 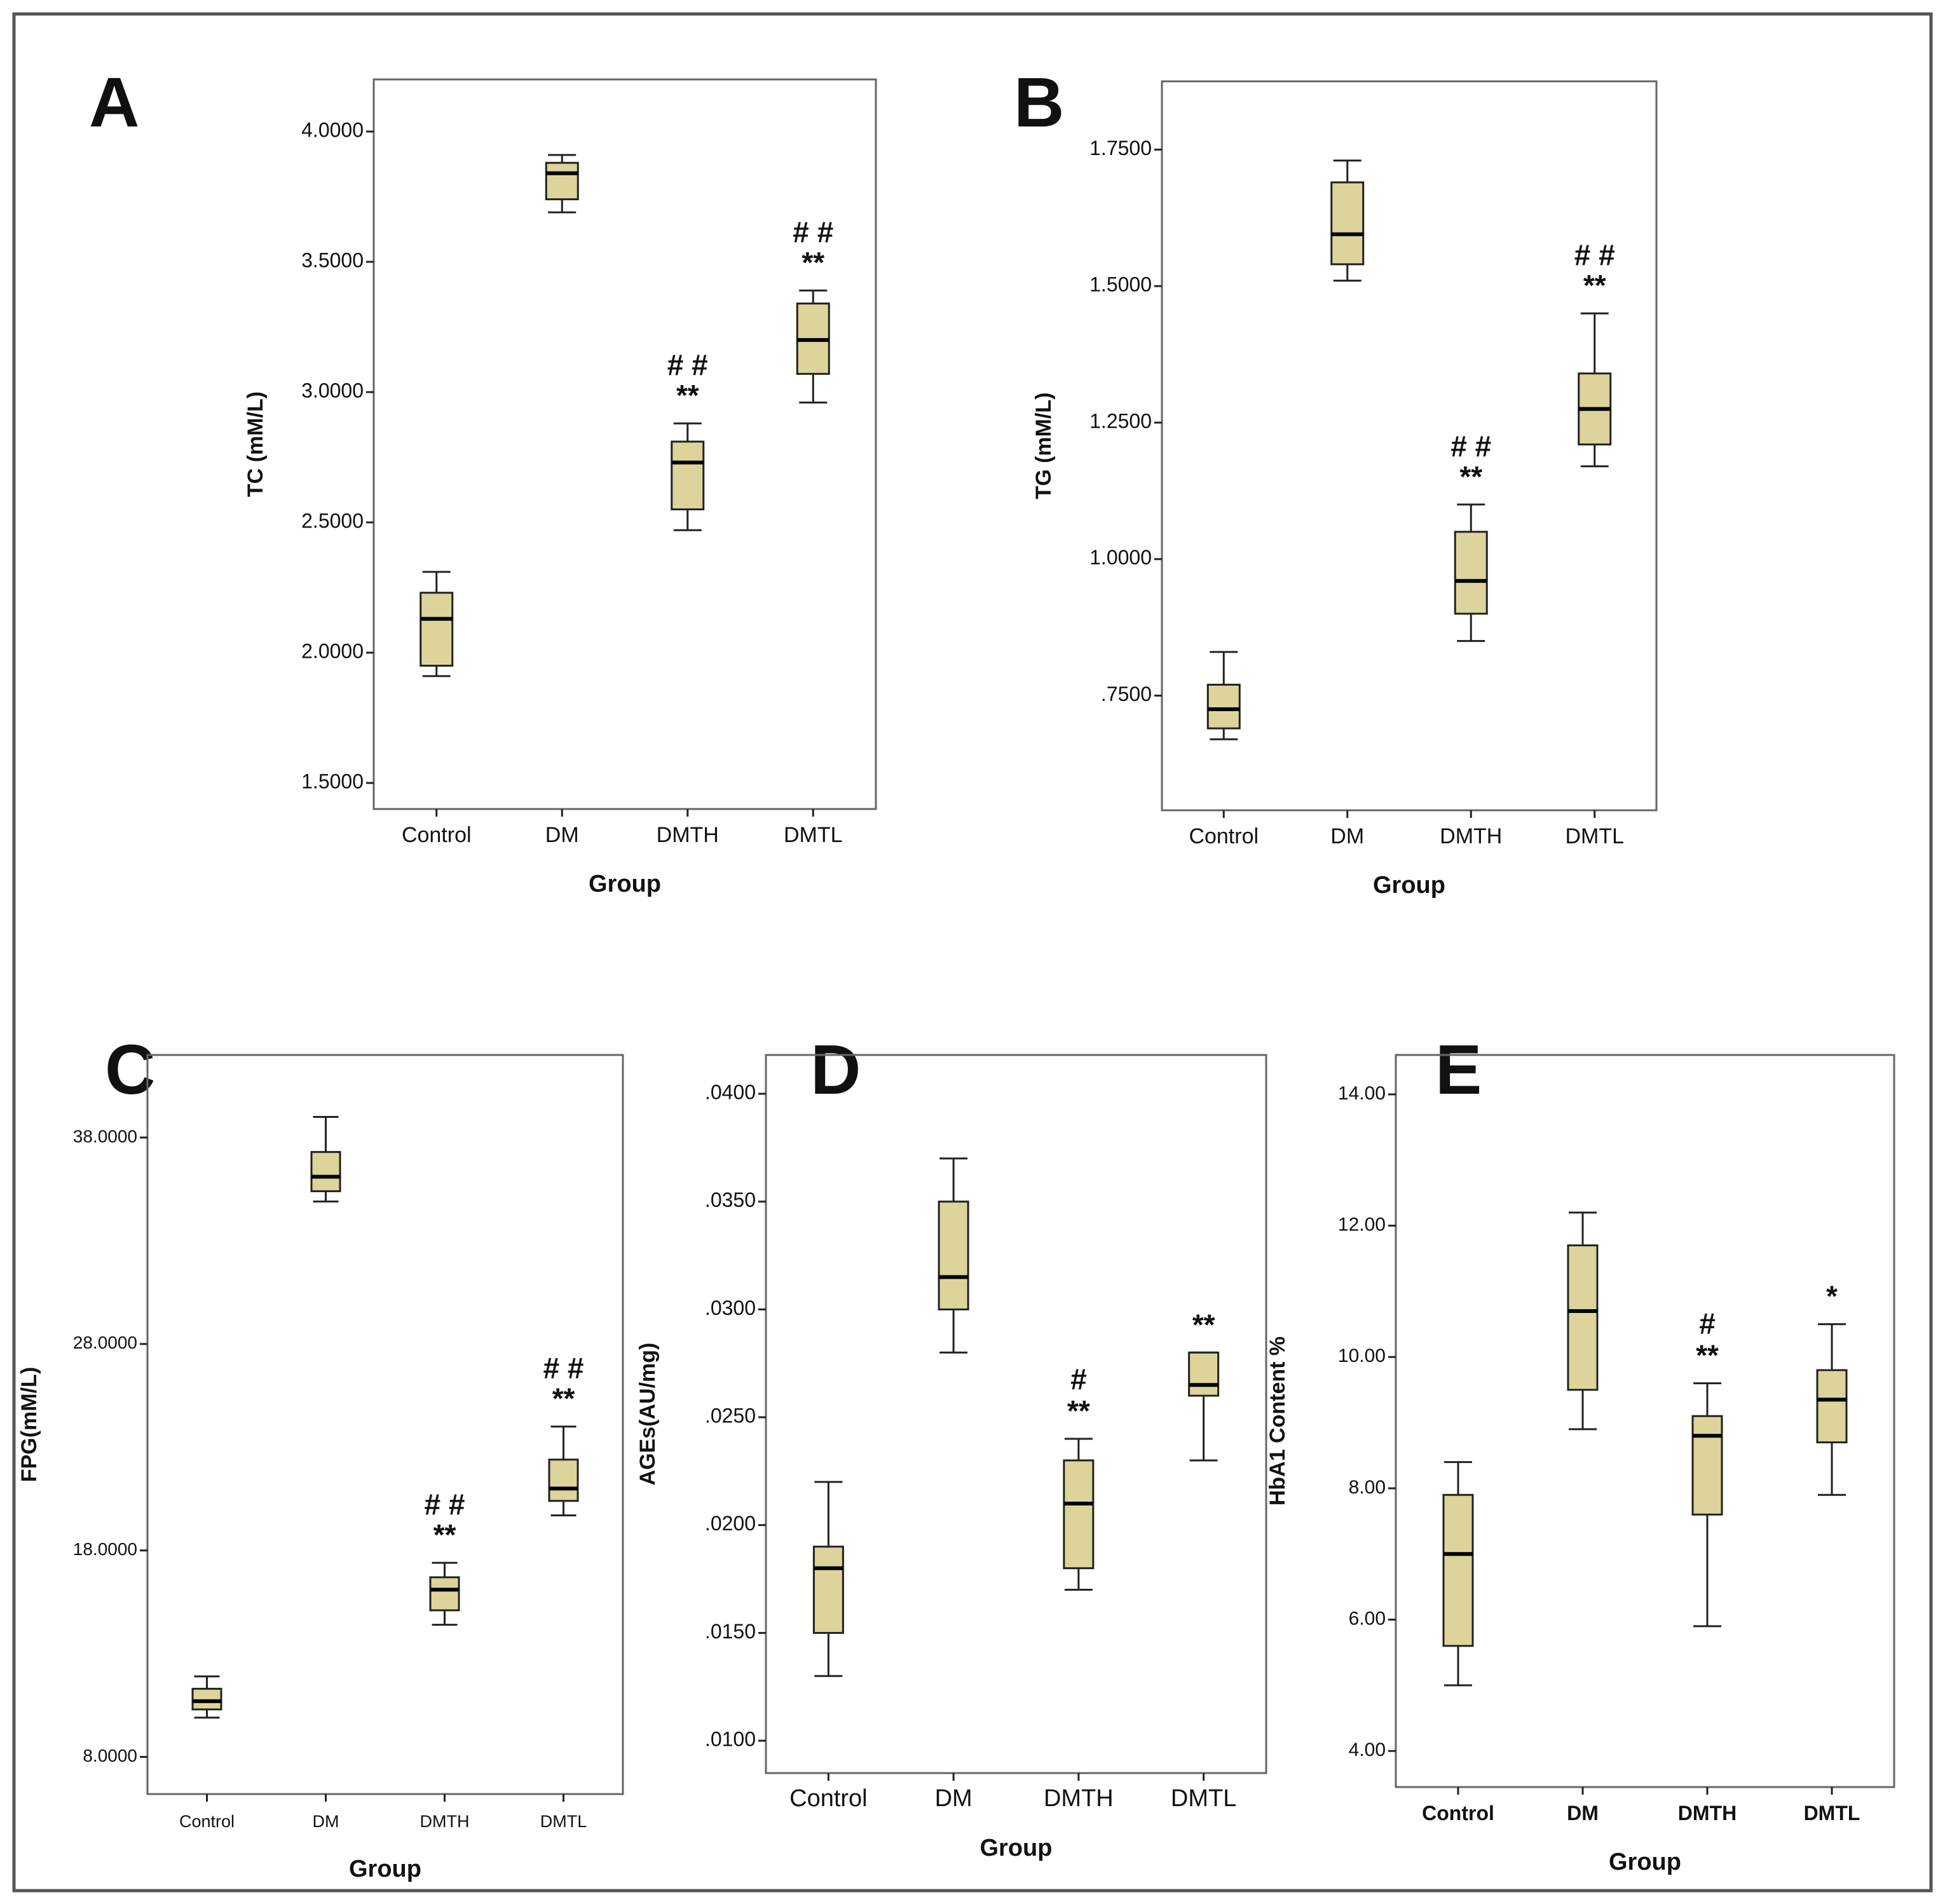 I want to click on y-tick-label: .0400, so click(x=730, y=1092).